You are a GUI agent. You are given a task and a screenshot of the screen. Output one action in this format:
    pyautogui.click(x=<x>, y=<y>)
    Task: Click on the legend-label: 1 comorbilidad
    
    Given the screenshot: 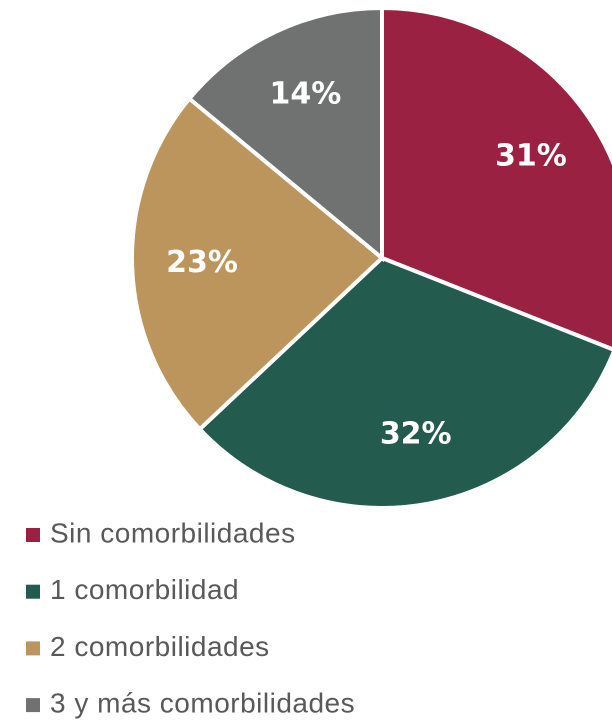 What is the action you would take?
    pyautogui.click(x=144, y=589)
    